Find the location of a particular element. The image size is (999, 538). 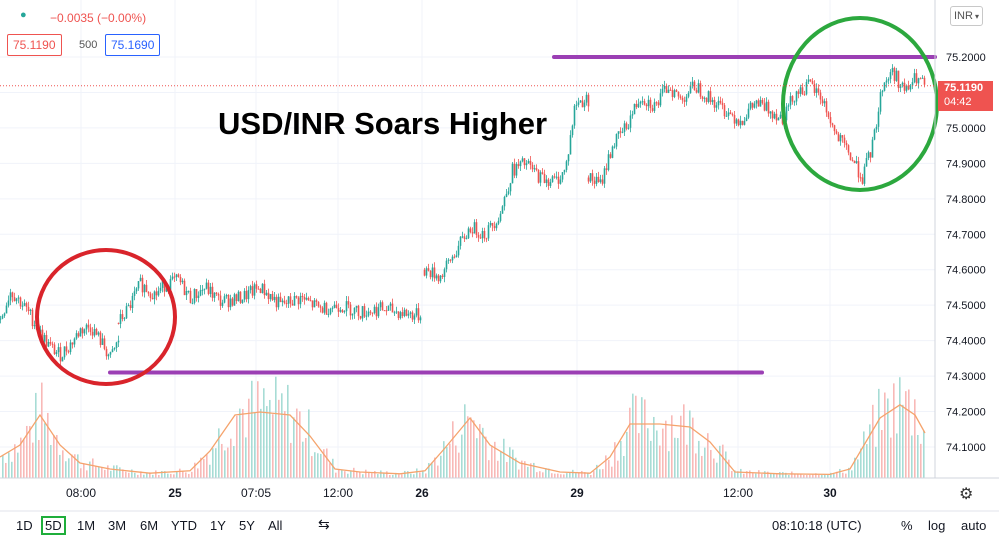

price-change: −0.0035 (−0.00%) is located at coordinates (98, 18).